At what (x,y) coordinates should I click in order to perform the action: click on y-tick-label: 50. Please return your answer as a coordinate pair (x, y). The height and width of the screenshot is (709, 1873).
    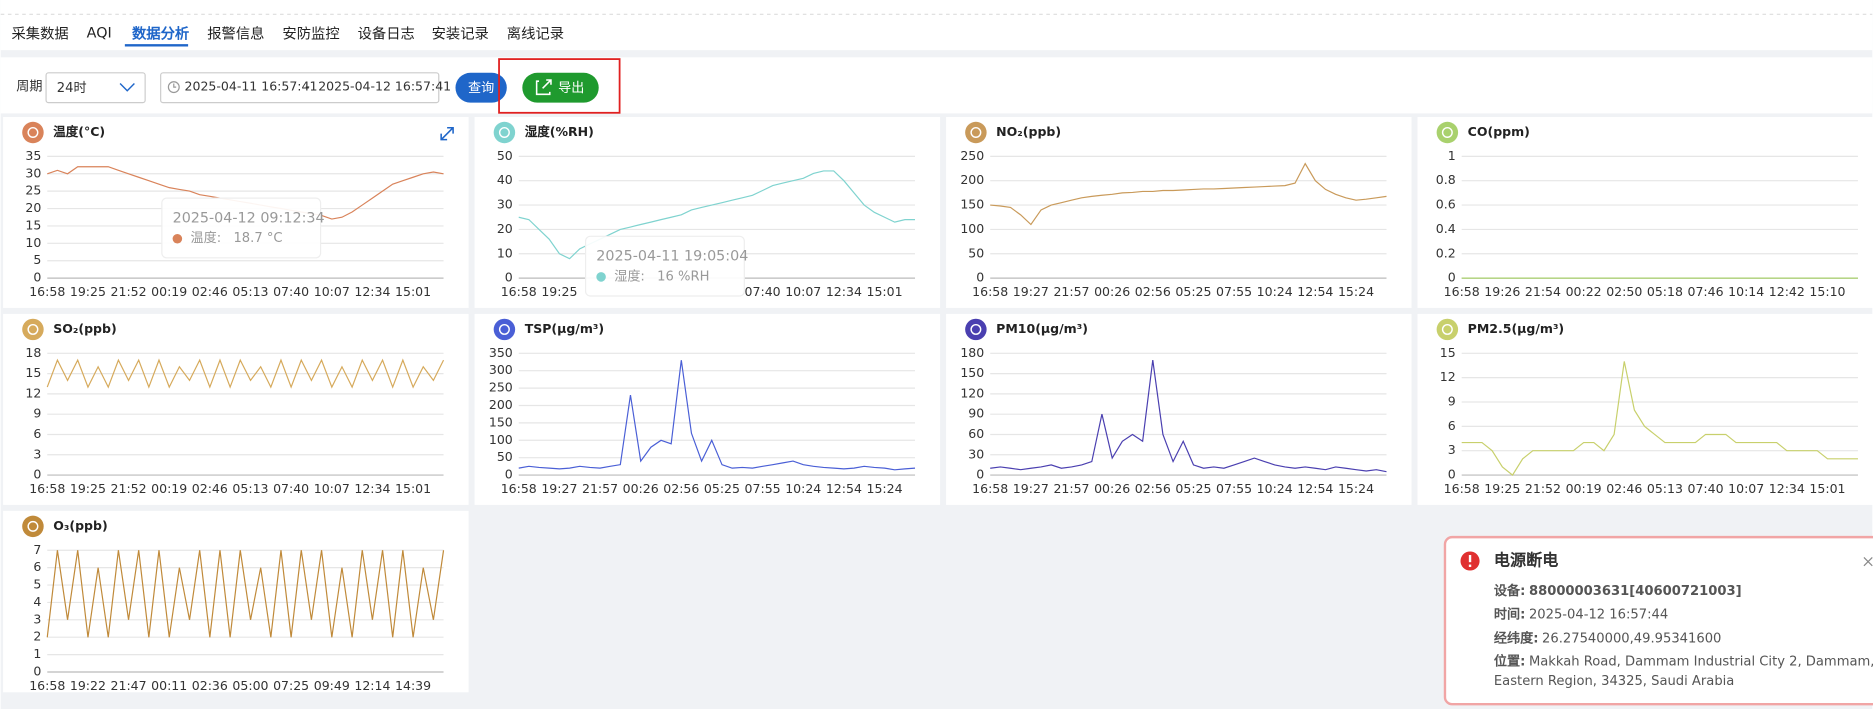
    Looking at the image, I should click on (505, 155).